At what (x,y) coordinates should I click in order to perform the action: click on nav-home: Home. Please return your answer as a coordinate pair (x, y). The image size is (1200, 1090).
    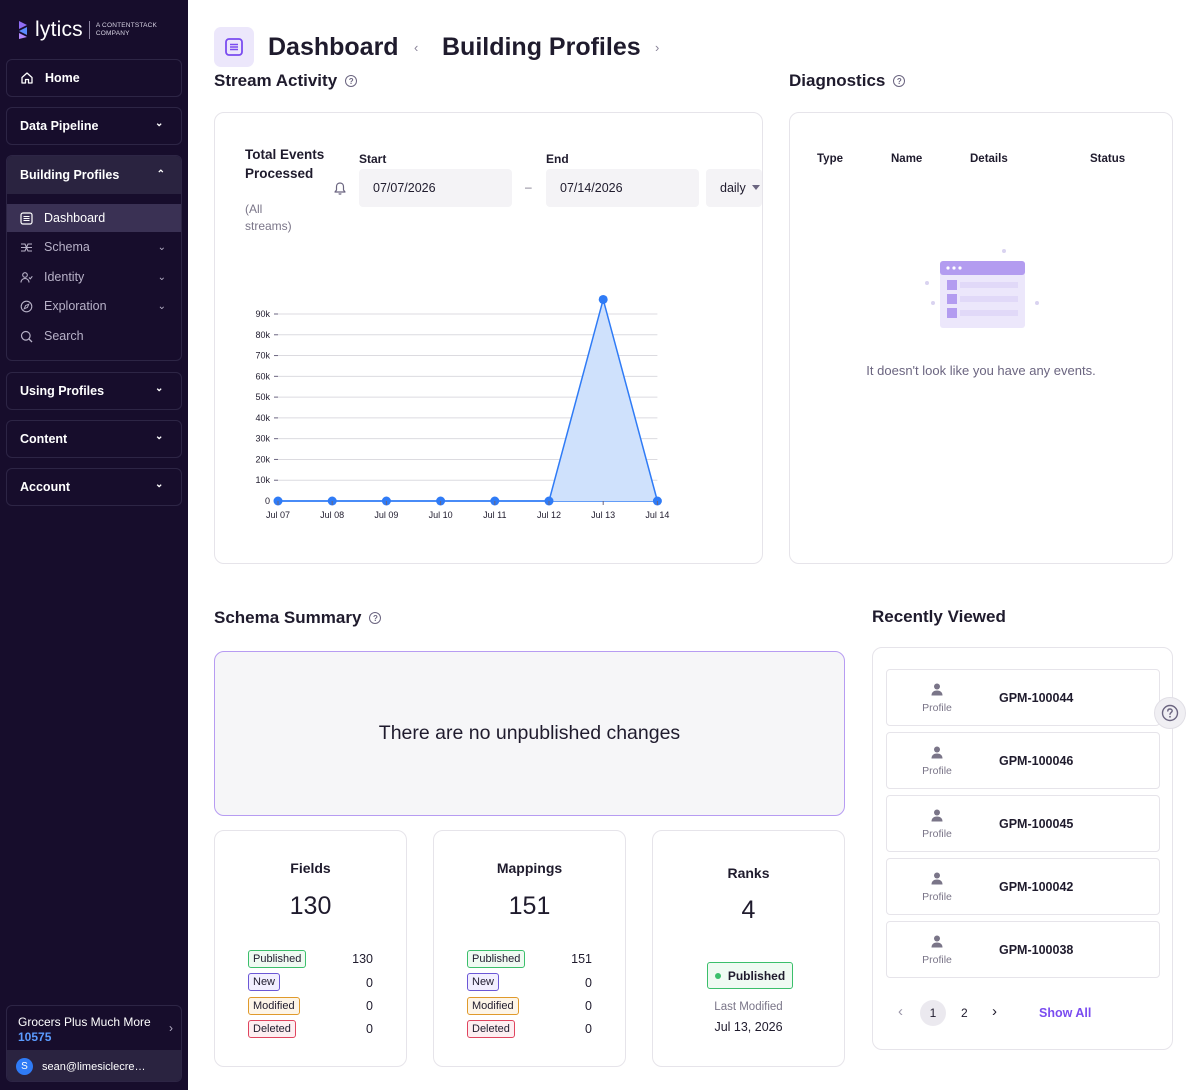
    Looking at the image, I should click on (94, 78).